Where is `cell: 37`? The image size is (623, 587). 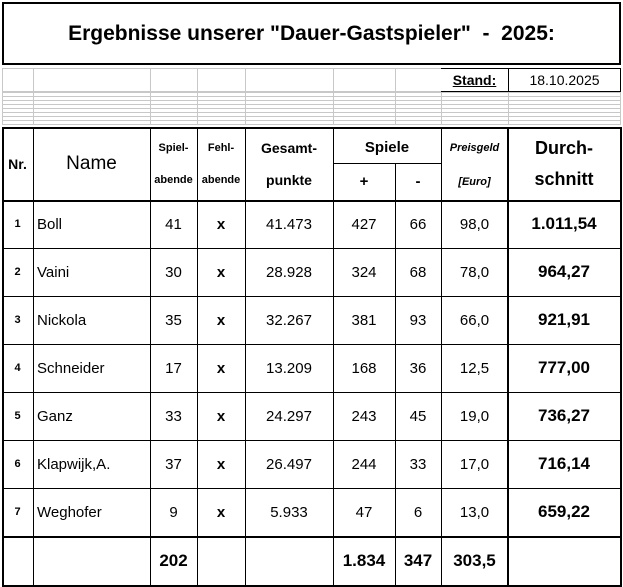
cell: 37 is located at coordinates (173, 464).